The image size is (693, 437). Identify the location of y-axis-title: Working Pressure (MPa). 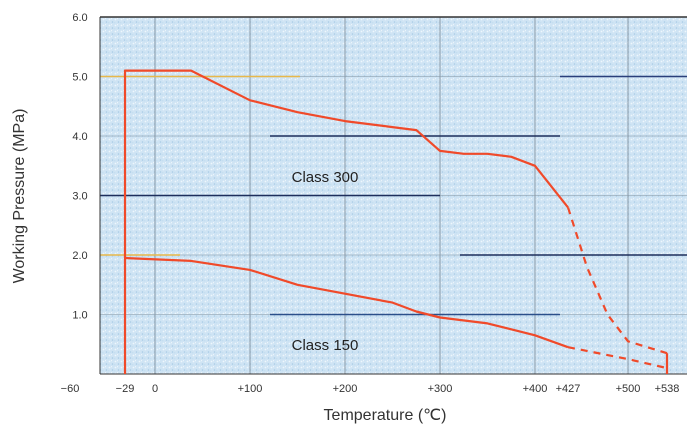
(19, 196).